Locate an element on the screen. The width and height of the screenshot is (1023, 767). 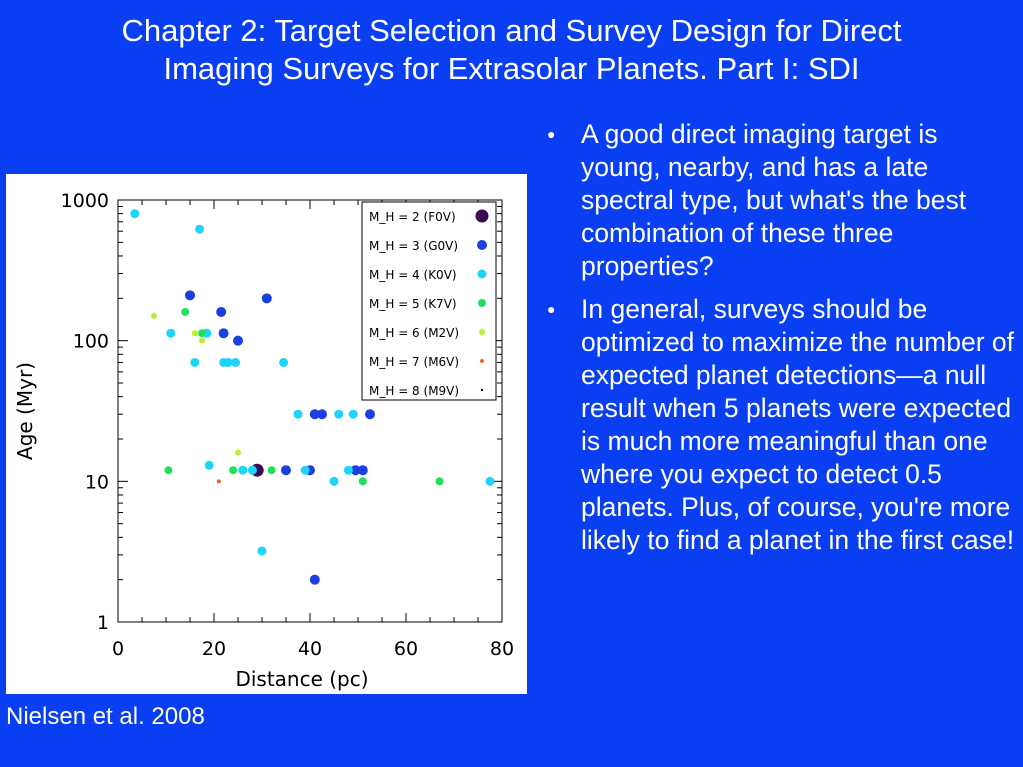
y-tick-label: 1000 is located at coordinates (85, 201).